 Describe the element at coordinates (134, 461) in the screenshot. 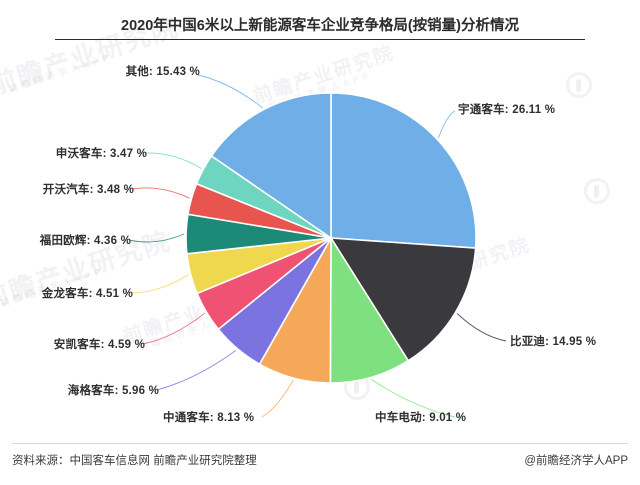

I see `source-text: 资料来源：中国客车信息网 前瞻产业研究院整理` at that location.